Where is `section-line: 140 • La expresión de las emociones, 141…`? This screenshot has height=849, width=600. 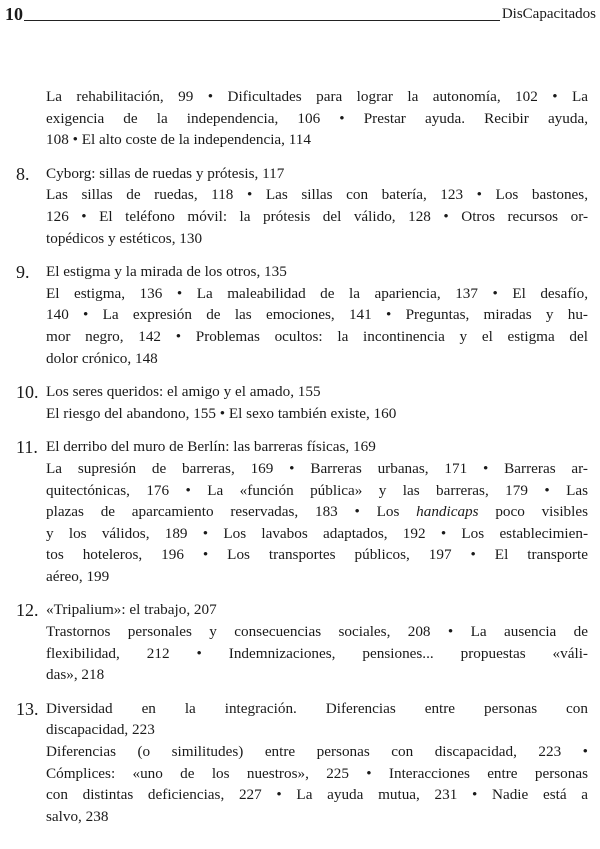
section-line: 140 • La expresión de las emociones, 141… is located at coordinates (317, 315).